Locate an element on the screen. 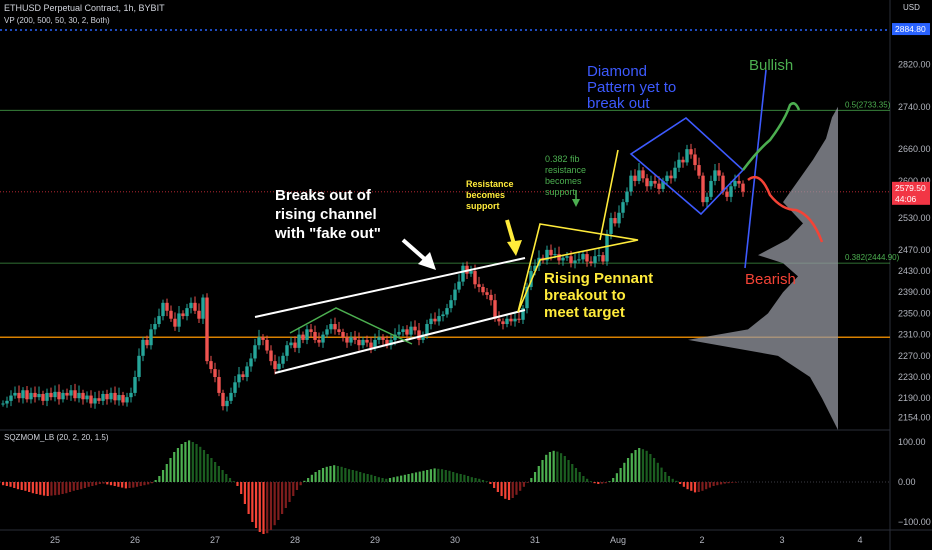 The width and height of the screenshot is (932, 550). channel-lower-line is located at coordinates (400, 341).